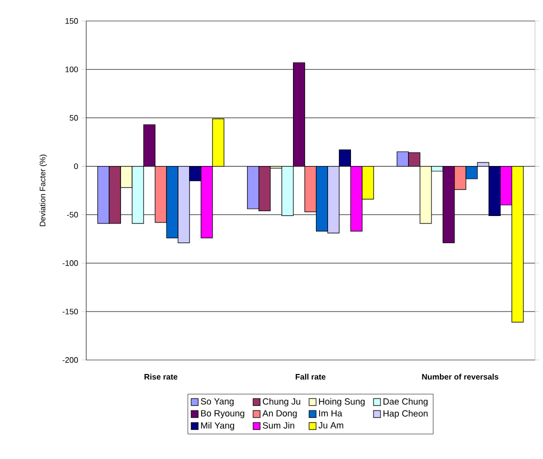 The height and width of the screenshot is (459, 543). Describe the element at coordinates (406, 402) in the screenshot. I see `legend-label: Dae Chung` at that location.